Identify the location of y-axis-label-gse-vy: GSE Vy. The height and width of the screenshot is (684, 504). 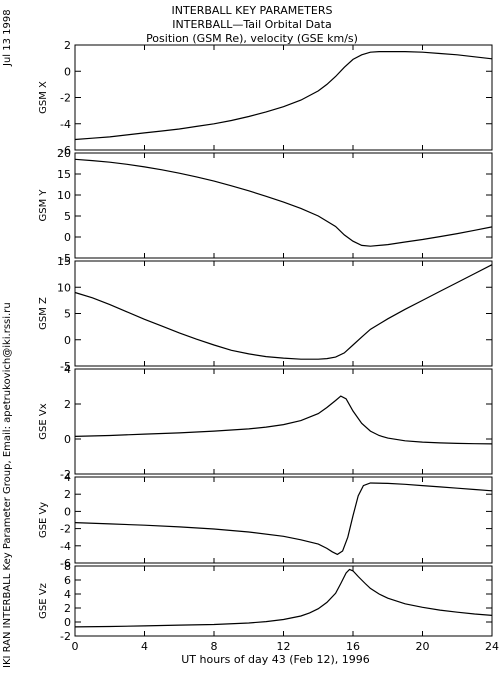
(43, 520).